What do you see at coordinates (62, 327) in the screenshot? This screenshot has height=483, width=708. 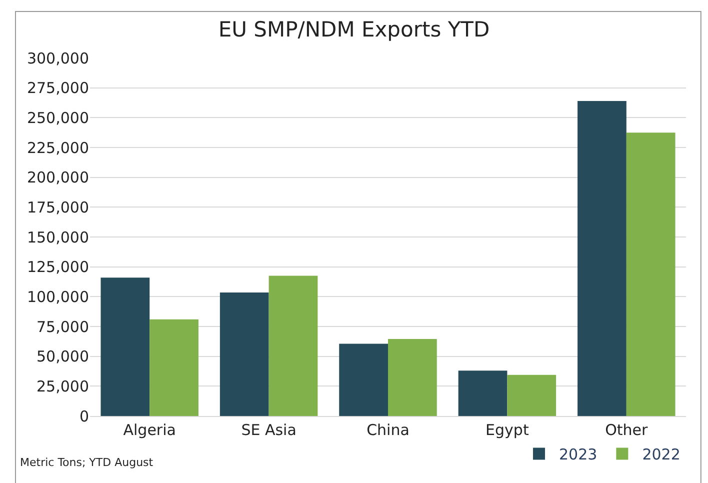 I see `y-tick-label: 75,000` at bounding box center [62, 327].